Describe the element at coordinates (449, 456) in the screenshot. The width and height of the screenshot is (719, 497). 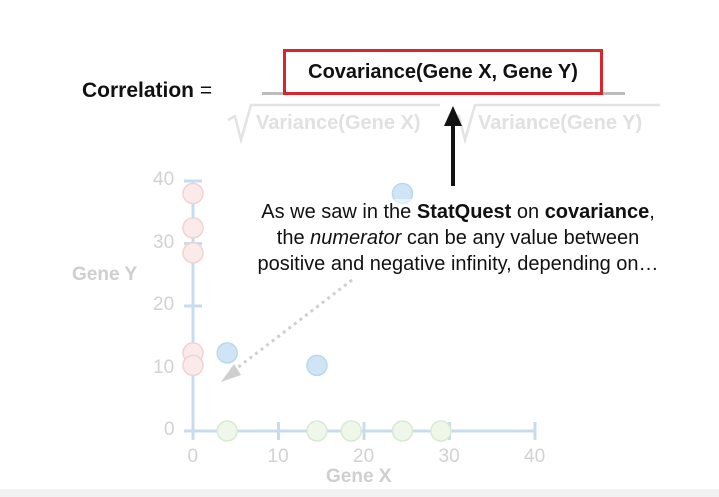
I see `x-tick-label-3: 30` at that location.